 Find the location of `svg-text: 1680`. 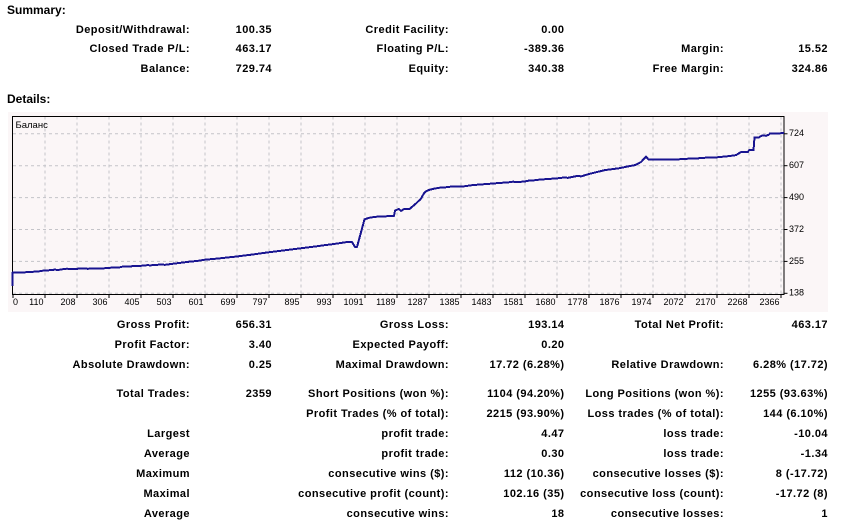

svg-text: 1680 is located at coordinates (545, 302).